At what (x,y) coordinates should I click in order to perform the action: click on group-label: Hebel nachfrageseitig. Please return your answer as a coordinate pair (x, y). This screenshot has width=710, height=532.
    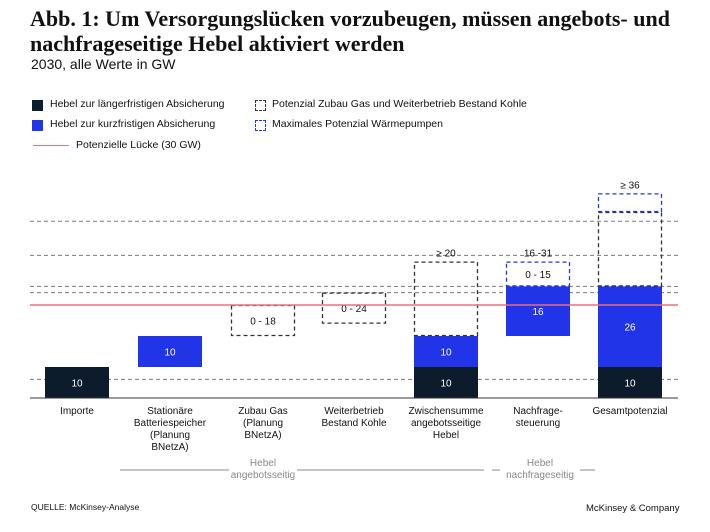
    Looking at the image, I should click on (540, 469).